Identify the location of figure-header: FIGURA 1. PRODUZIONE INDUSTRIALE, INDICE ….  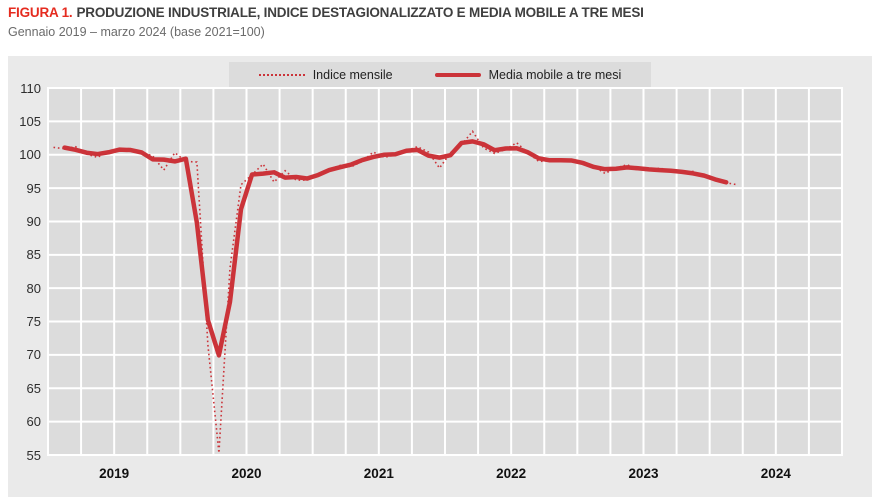
(440, 22).